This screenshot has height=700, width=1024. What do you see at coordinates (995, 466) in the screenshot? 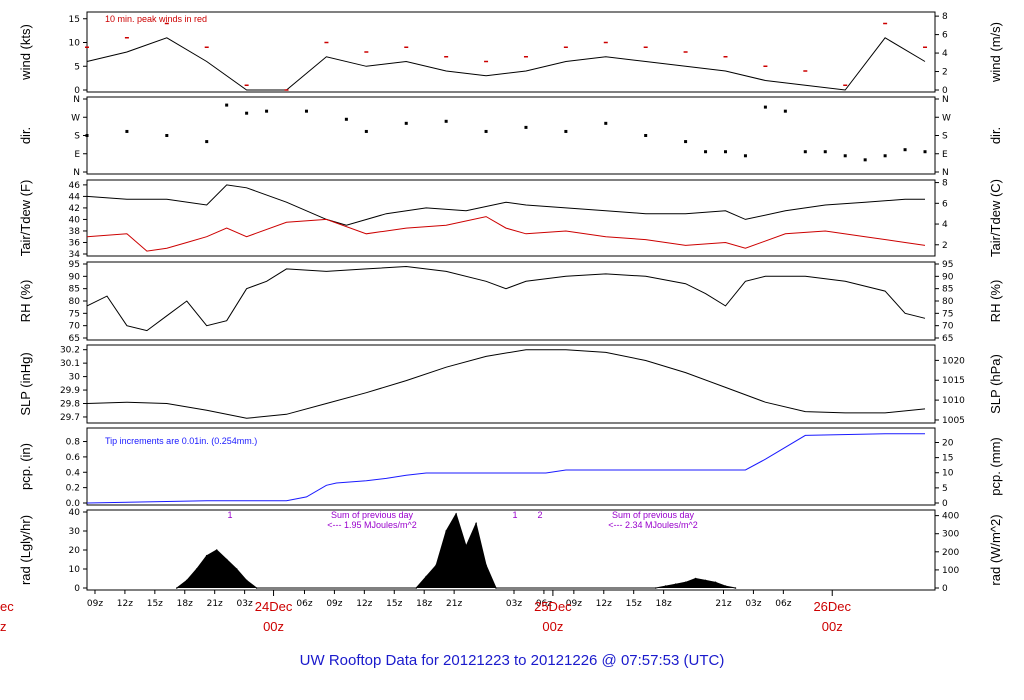
I see `y-axis-label-right: pcp. (mm)` at bounding box center [995, 466].